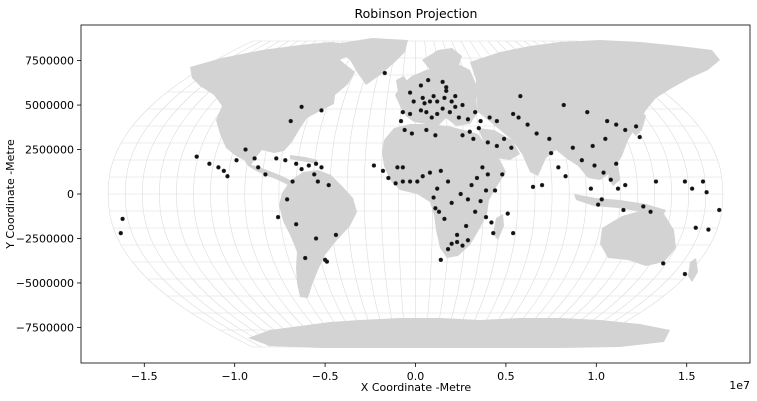  I want to click on europe-landmass, so click(436, 95).